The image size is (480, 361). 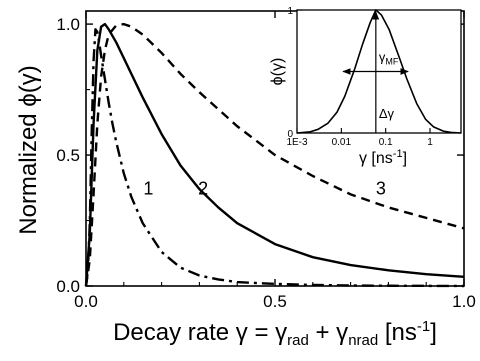 I want to click on inset-x-tick-label: 0.1, so click(x=386, y=142).